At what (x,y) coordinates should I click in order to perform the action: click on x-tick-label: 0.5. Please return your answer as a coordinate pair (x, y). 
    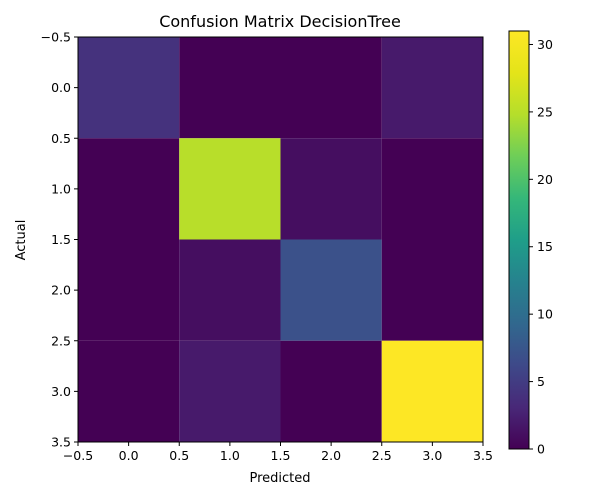
    Looking at the image, I should click on (179, 455).